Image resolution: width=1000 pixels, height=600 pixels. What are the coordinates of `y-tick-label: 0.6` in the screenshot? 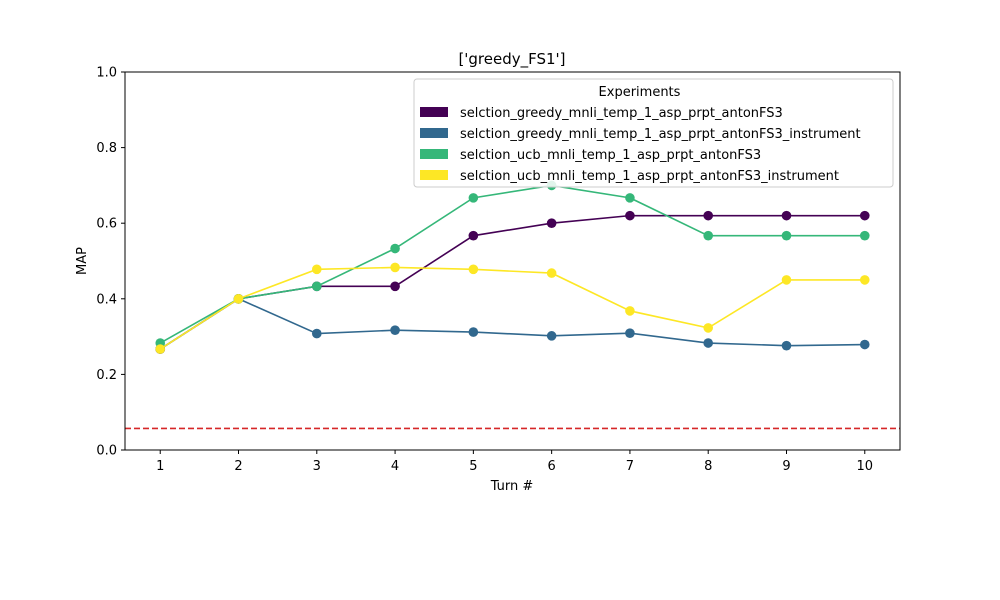 It's located at (106, 224).